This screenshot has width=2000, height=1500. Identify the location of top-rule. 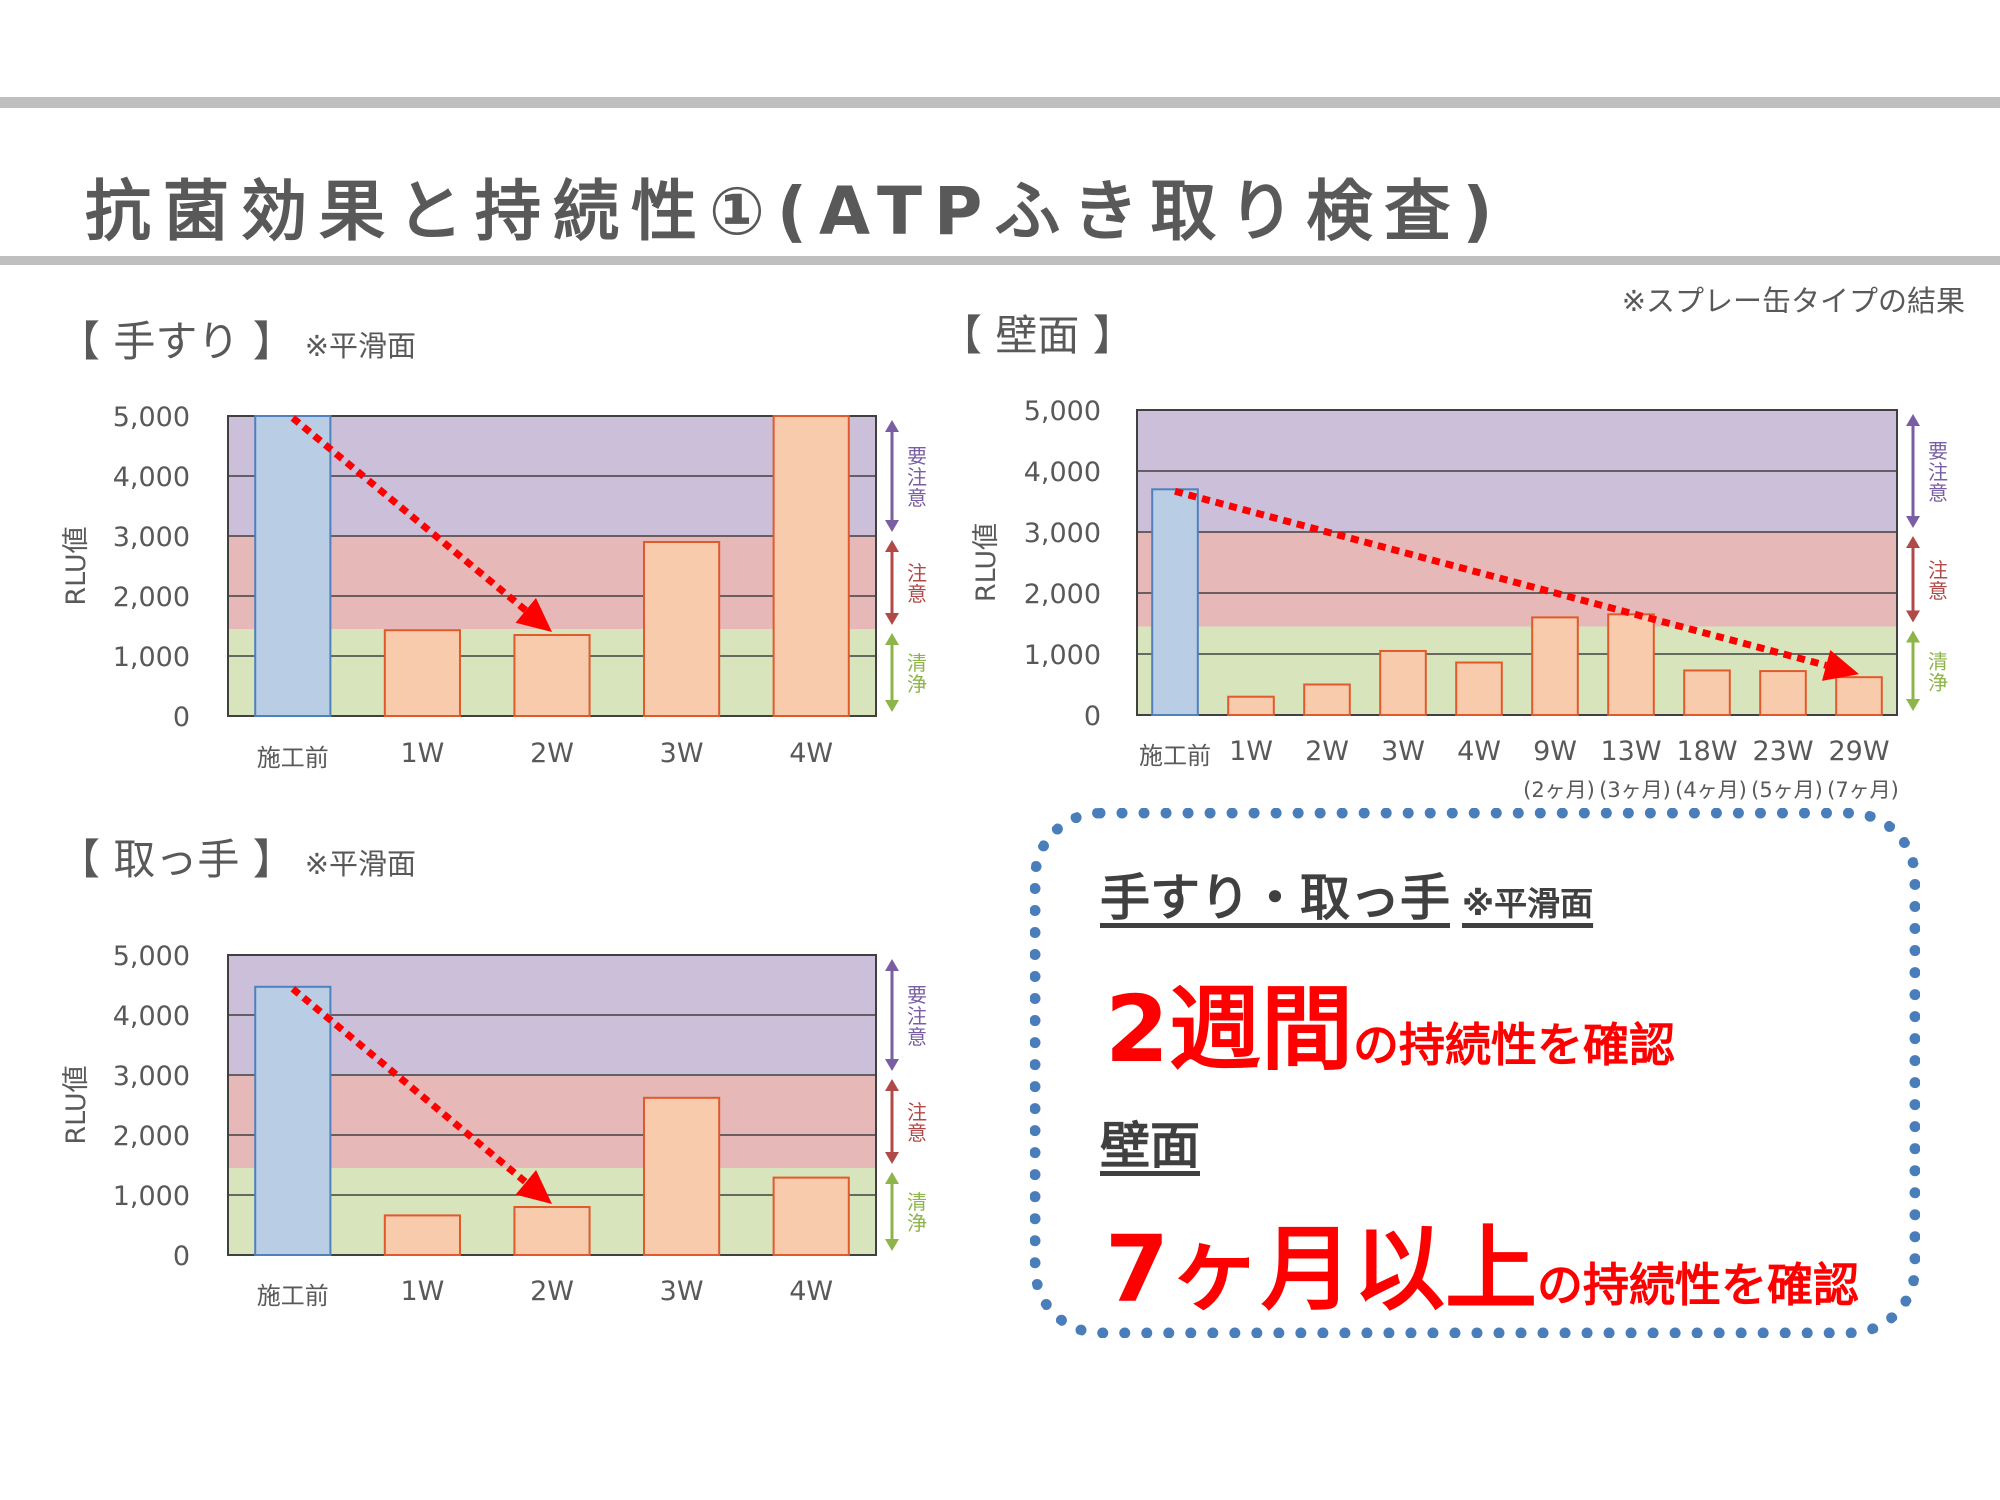
(1000, 102).